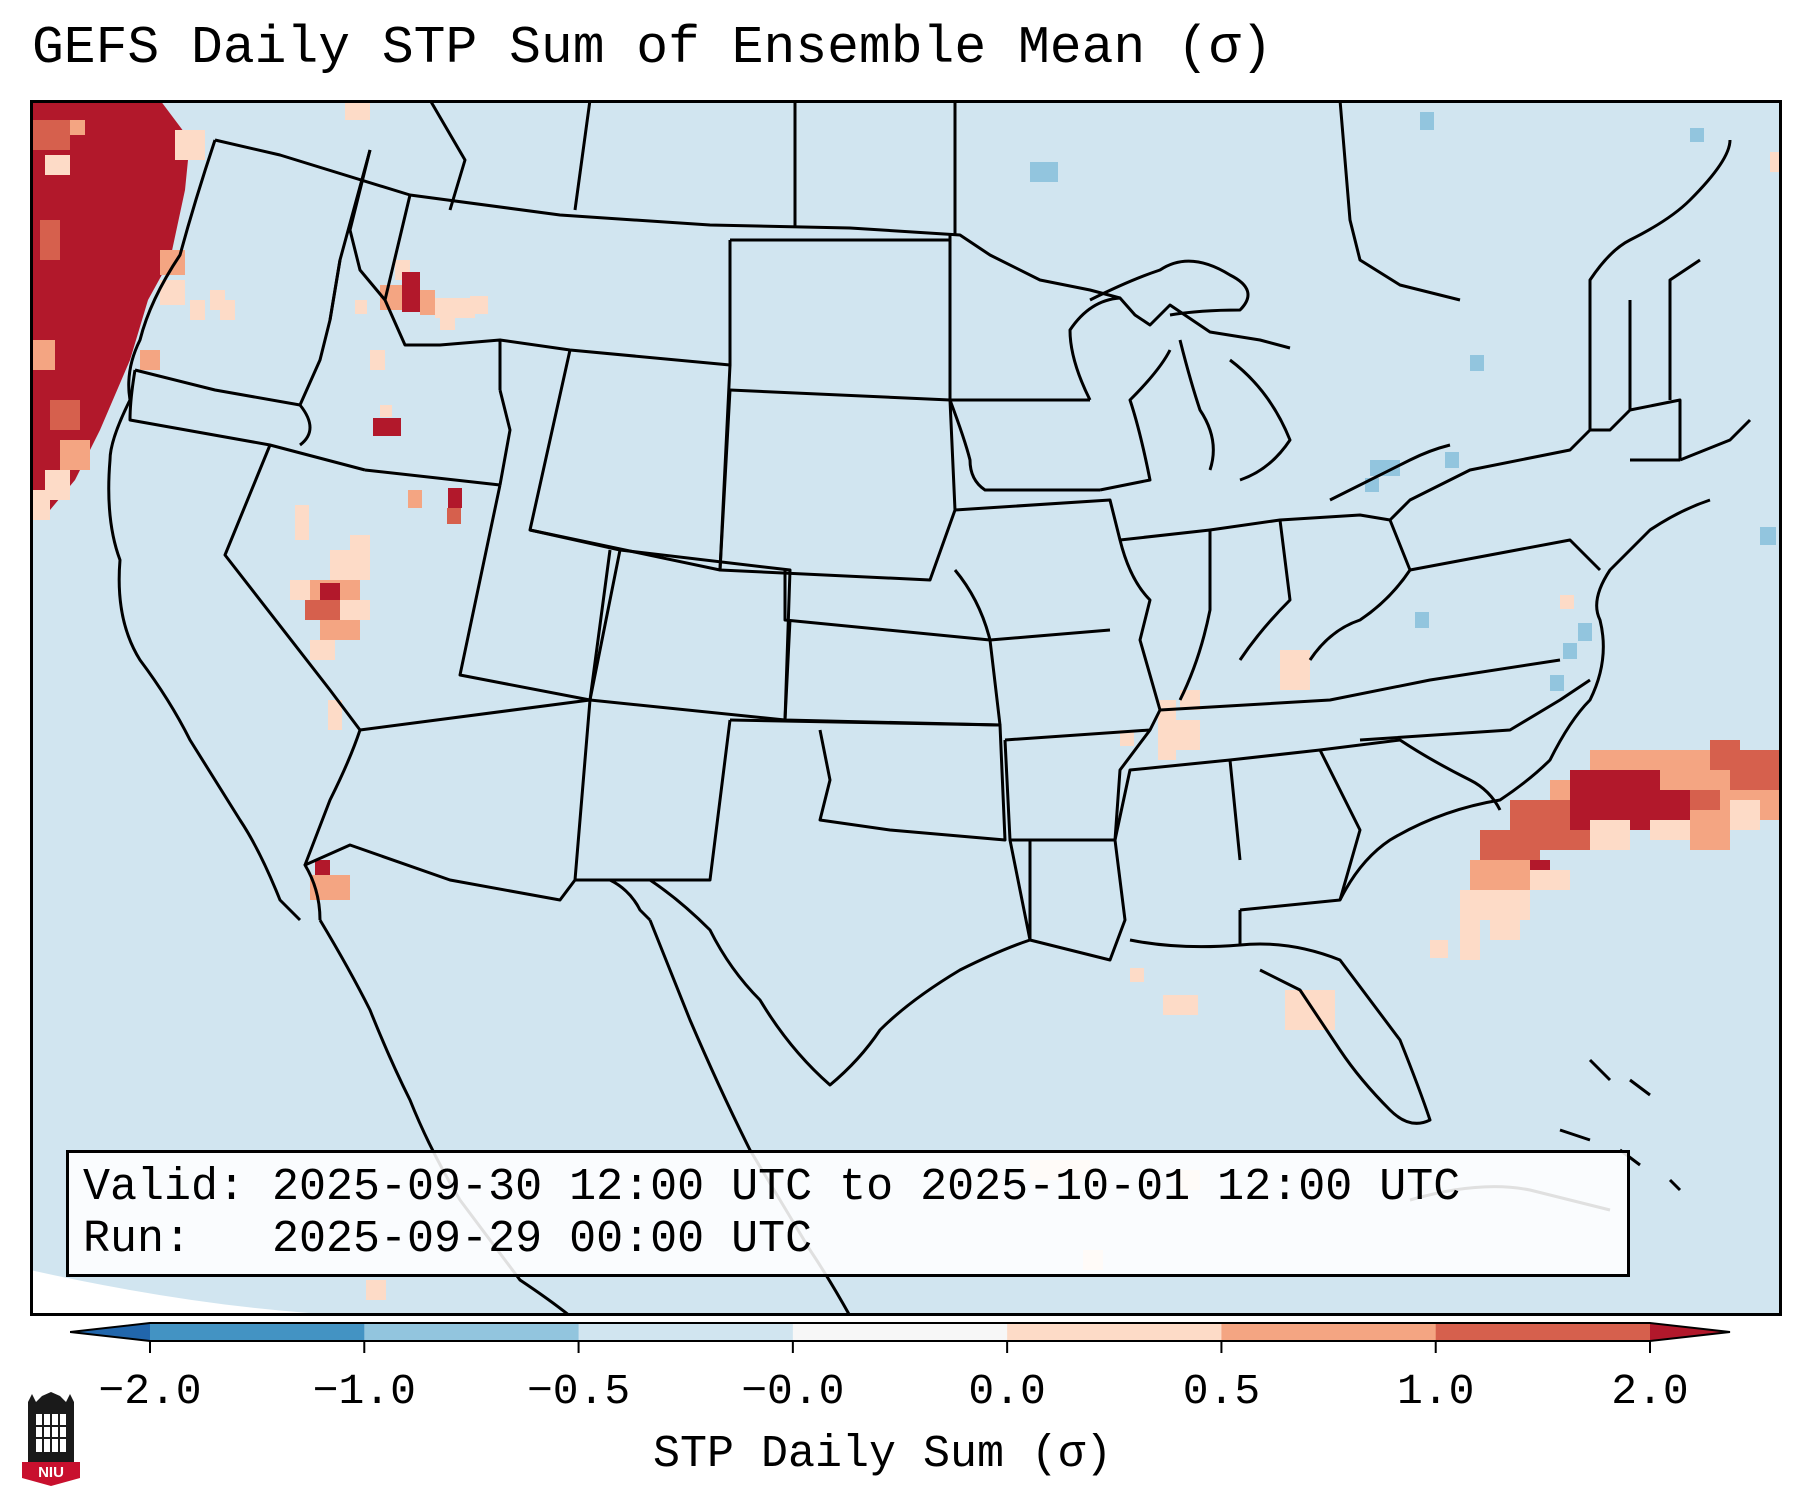  Describe the element at coordinates (1690, 1332) in the screenshot. I see `colorbar-extend-high` at that location.